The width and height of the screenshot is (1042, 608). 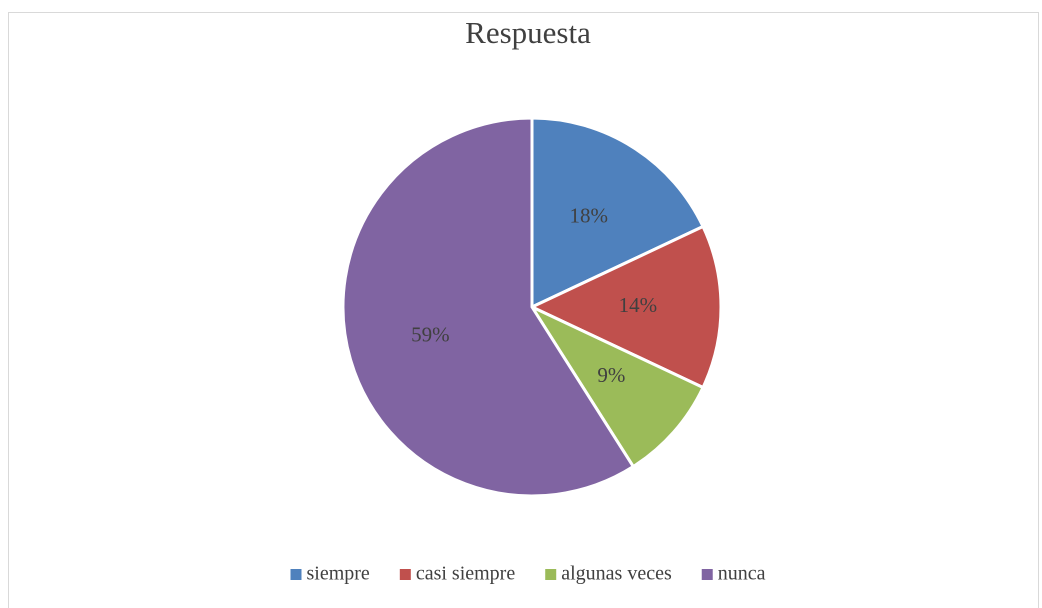 What do you see at coordinates (611, 375) in the screenshot?
I see `data-label: 9%` at bounding box center [611, 375].